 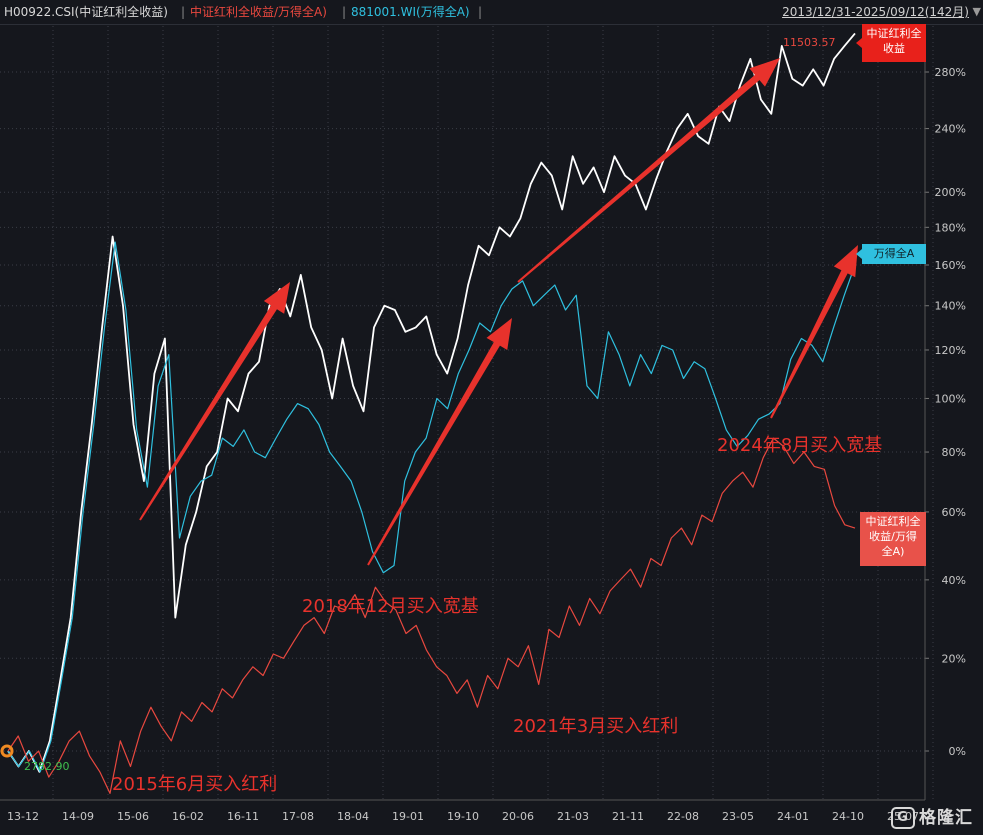 What do you see at coordinates (78, 816) in the screenshot?
I see `x-tick-label: 14-09` at bounding box center [78, 816].